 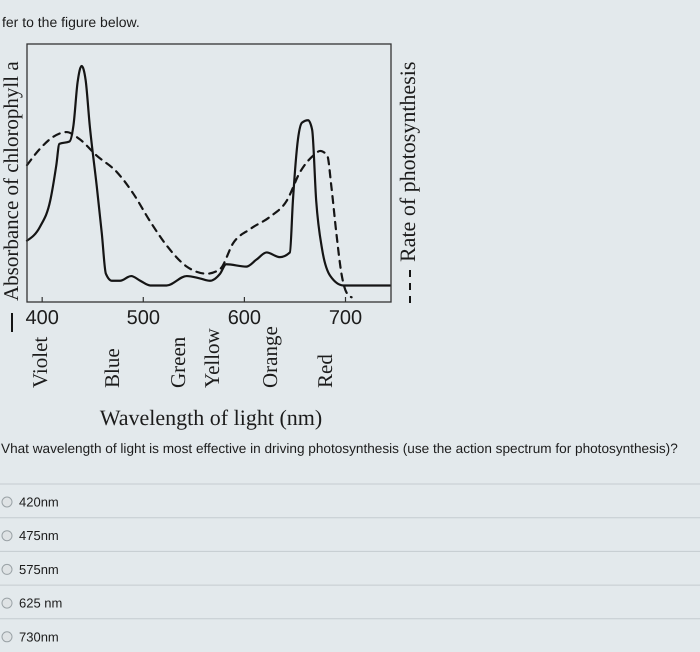 What do you see at coordinates (407, 162) in the screenshot?
I see `y2-axis-title: Rate of photosynthesis` at bounding box center [407, 162].